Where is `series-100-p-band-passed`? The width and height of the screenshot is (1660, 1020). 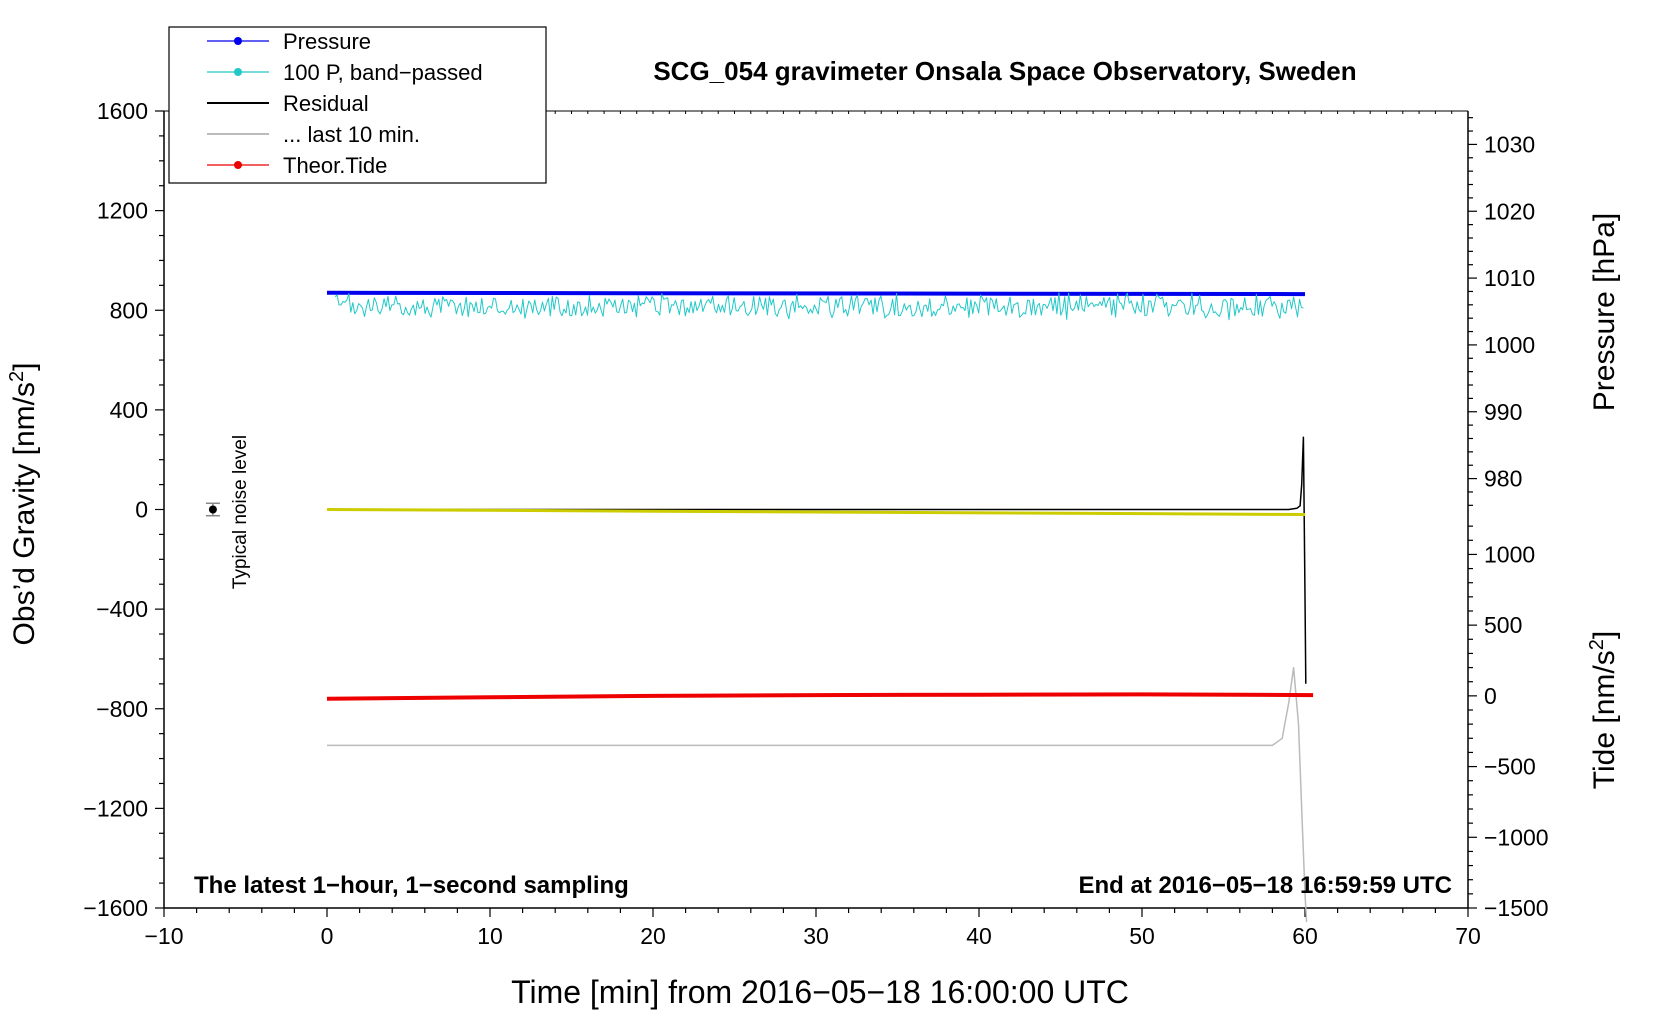 series-100-p-band-passed is located at coordinates (819, 306).